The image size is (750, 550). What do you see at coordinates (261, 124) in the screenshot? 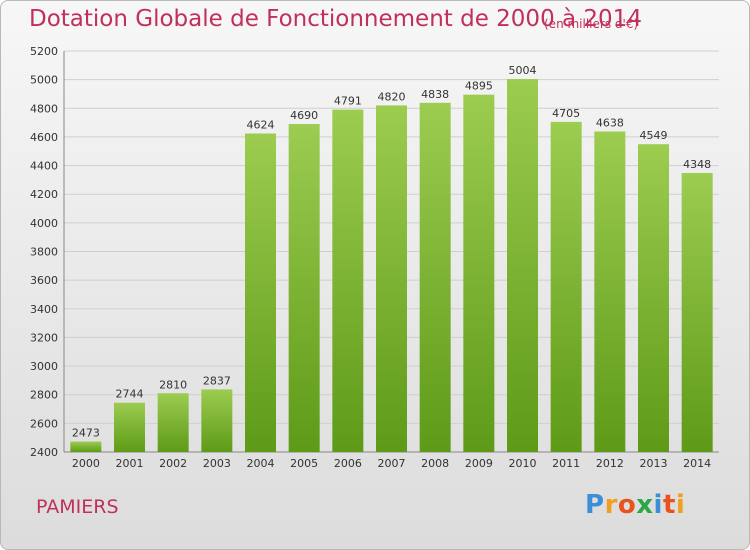
I see `bar-value-label: 4624` at bounding box center [261, 124].